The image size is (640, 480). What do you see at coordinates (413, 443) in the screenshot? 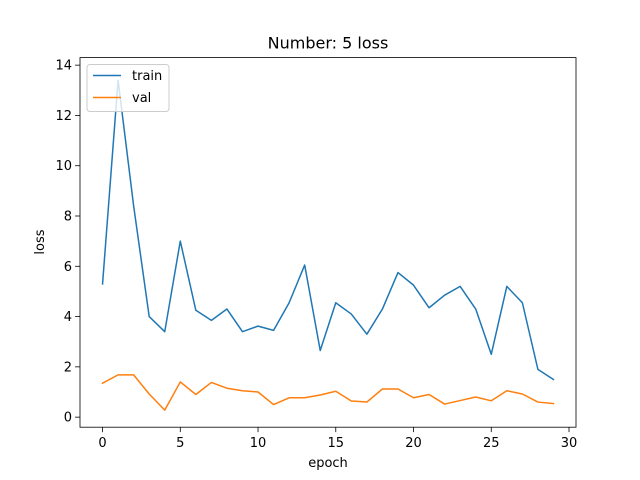
I see `x-tick-label: 20` at bounding box center [413, 443].